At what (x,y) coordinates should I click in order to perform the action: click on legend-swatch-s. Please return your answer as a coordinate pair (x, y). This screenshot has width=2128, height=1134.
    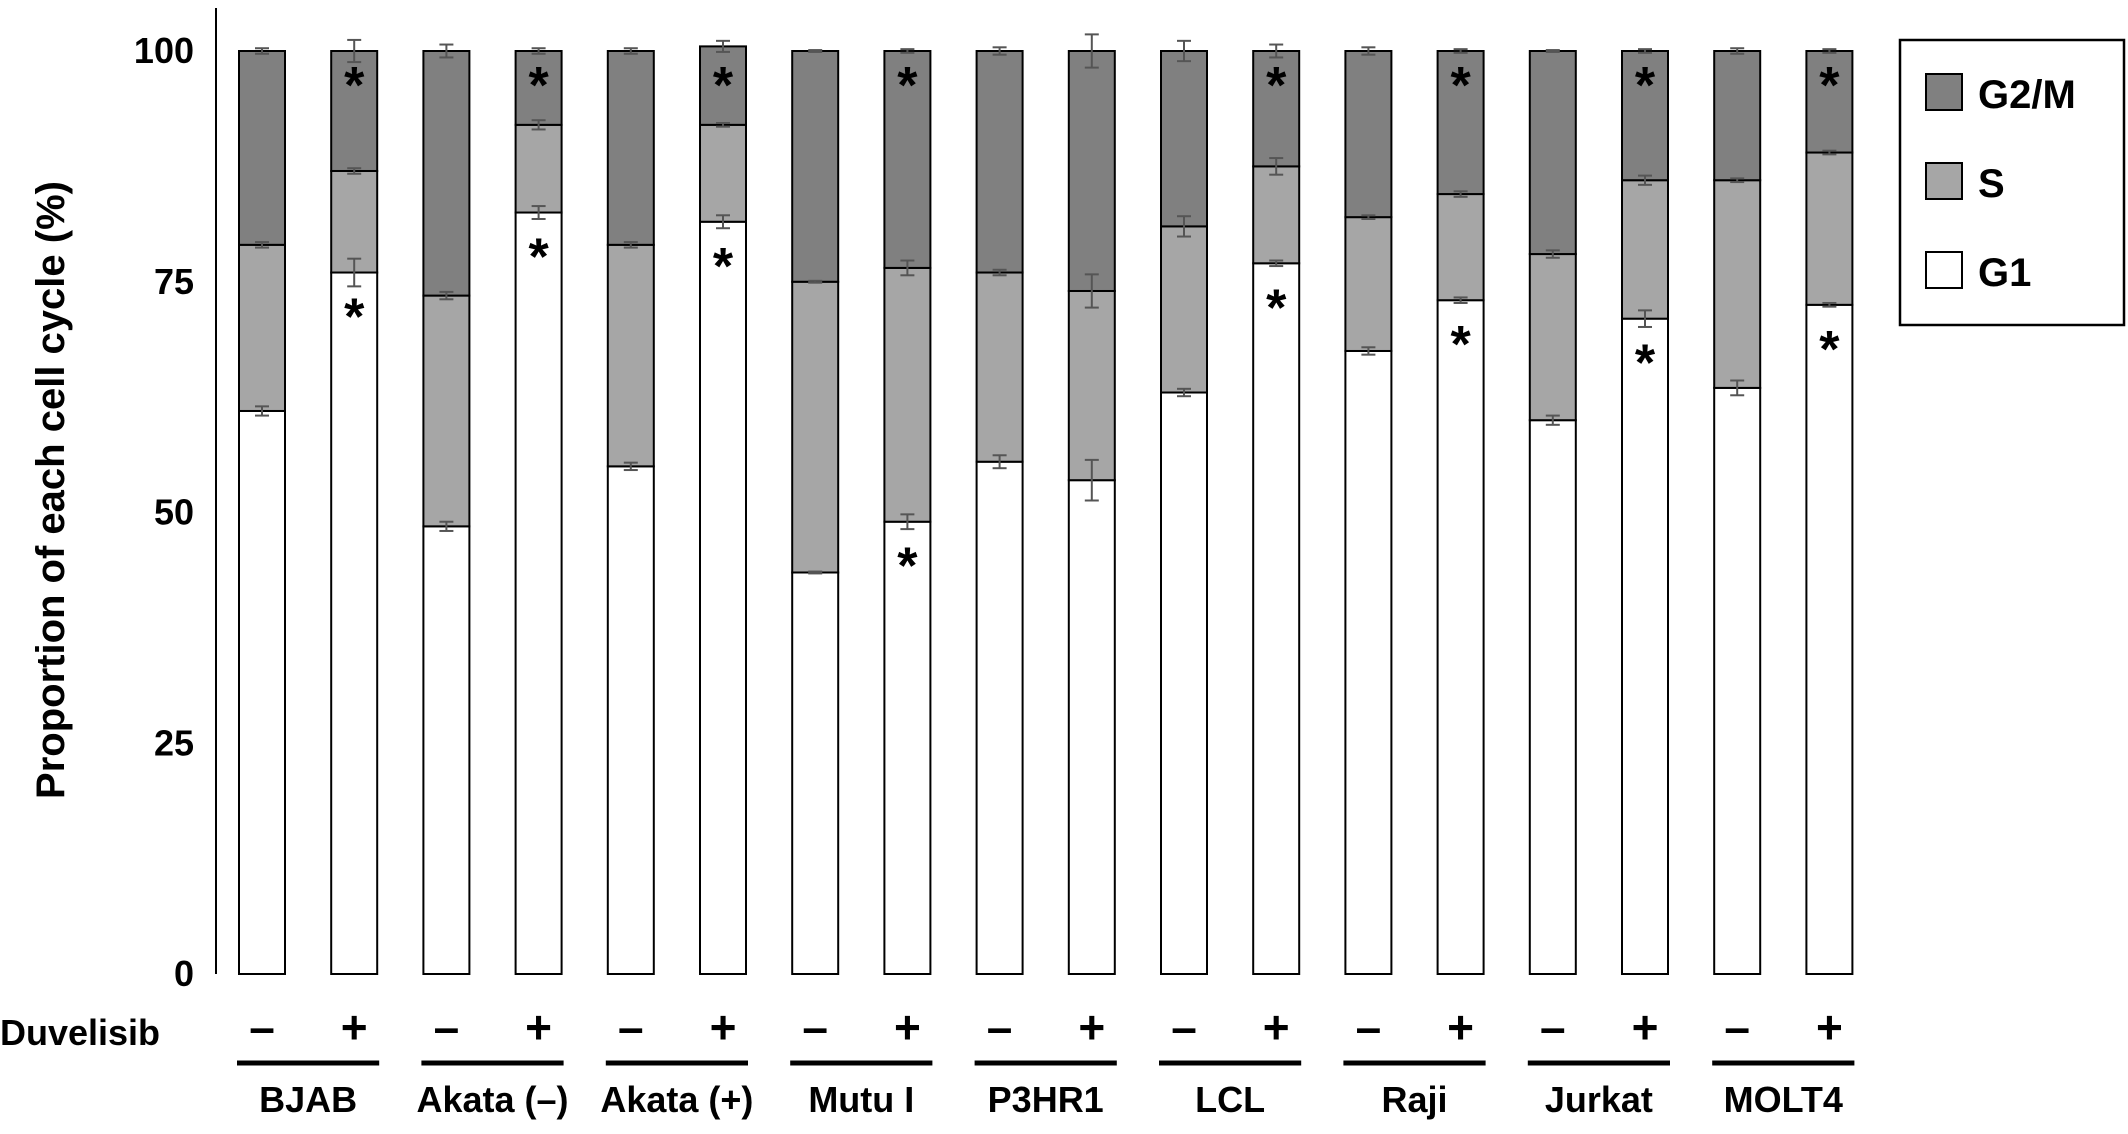
    Looking at the image, I should click on (1944, 181).